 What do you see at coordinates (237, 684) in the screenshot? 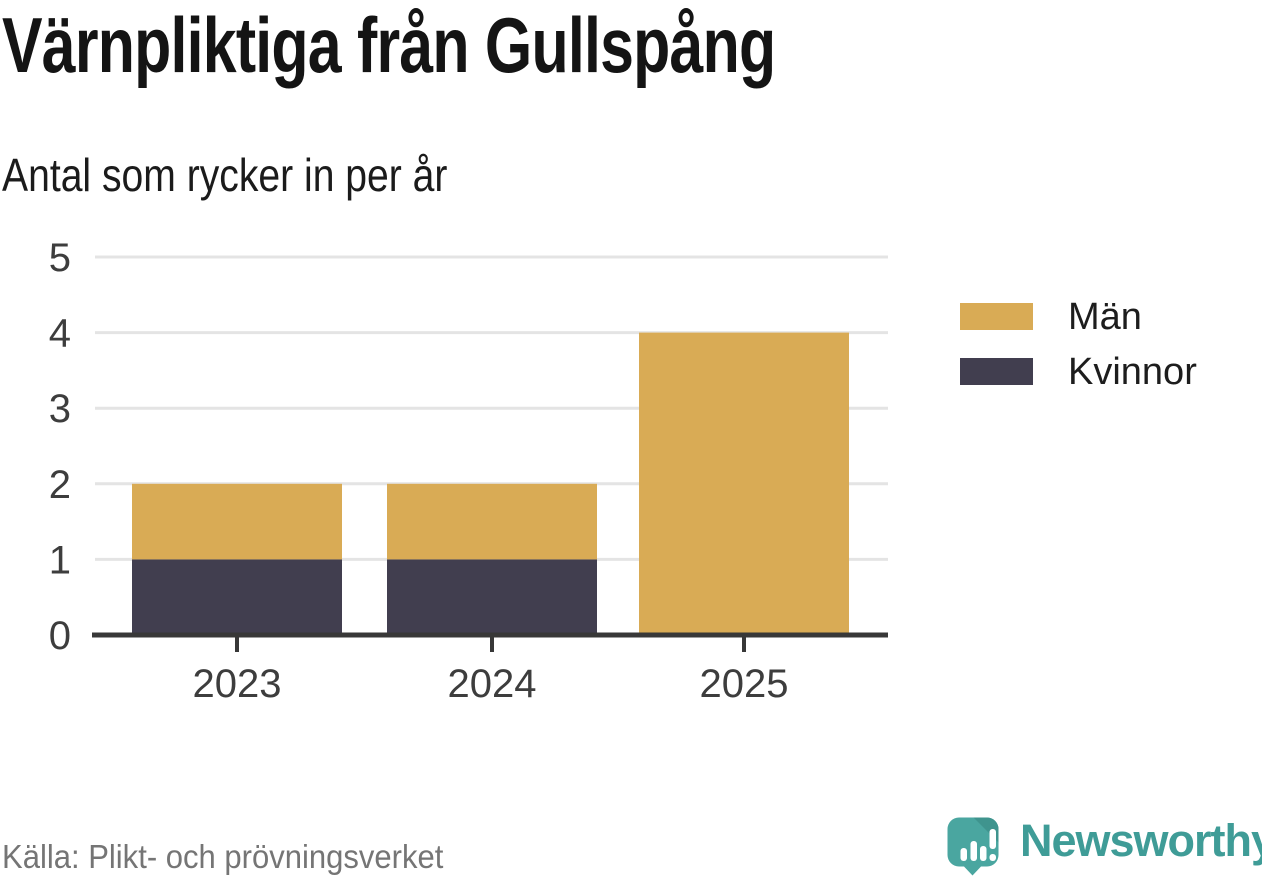
I see `x-tick-label-2023: 2023` at bounding box center [237, 684].